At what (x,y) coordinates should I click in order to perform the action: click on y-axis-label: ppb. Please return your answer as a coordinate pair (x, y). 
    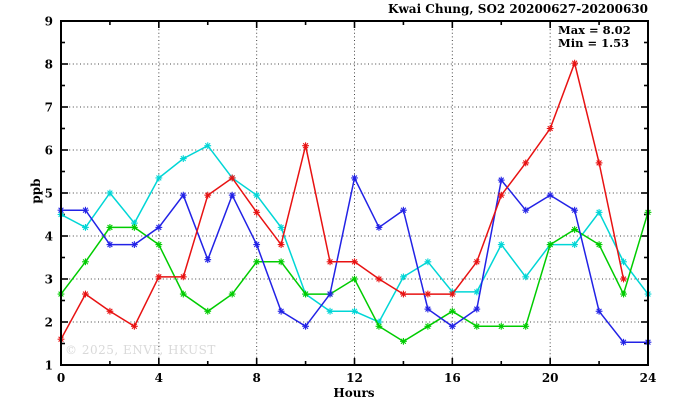
    Looking at the image, I should click on (36, 191).